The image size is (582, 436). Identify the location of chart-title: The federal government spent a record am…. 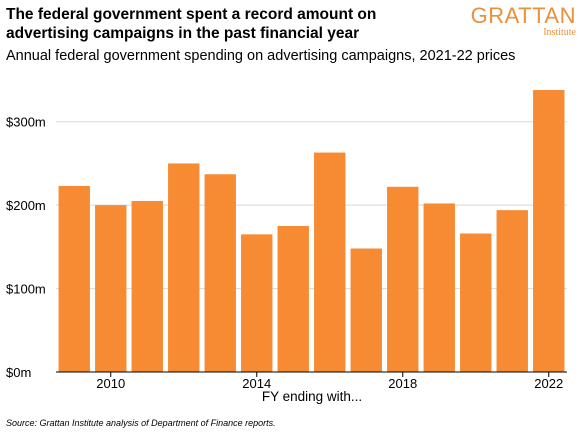
(191, 24).